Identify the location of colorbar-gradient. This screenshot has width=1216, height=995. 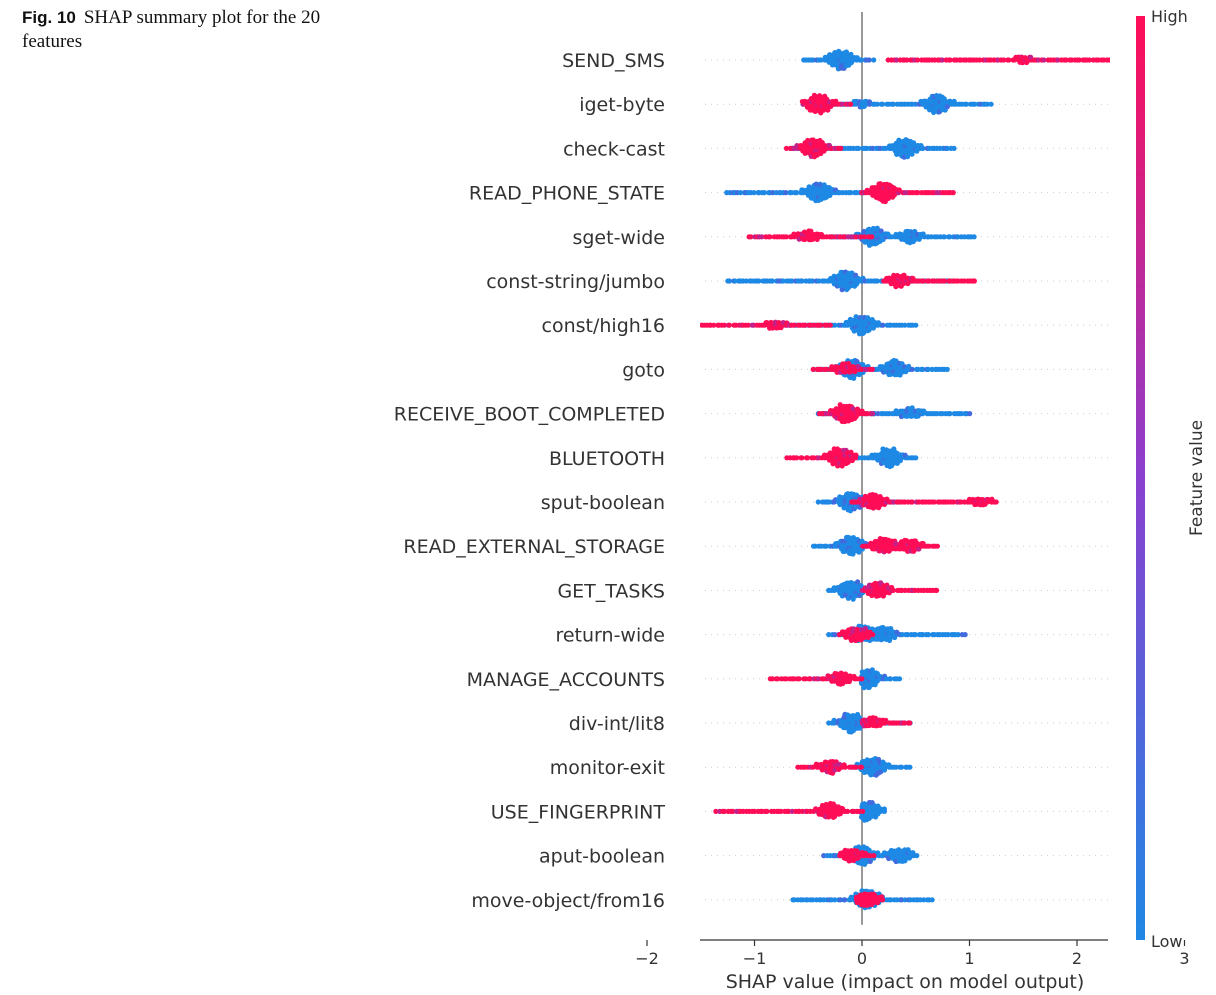
(1140, 478).